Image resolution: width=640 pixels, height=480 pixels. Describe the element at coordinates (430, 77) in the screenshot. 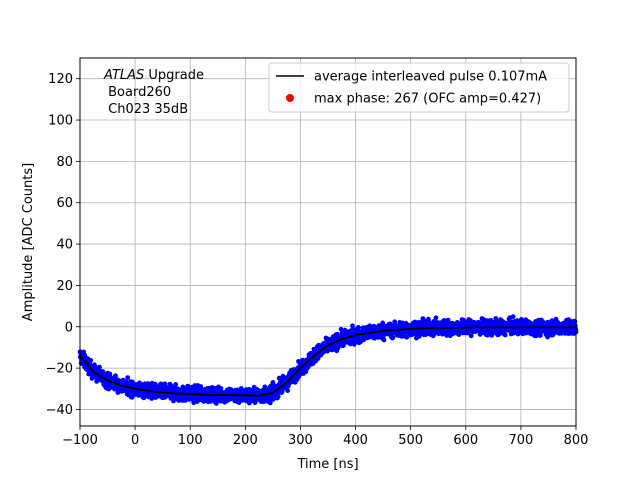

I see `legend-entry-average-pulse: average interleaved pulse 0.107mA` at that location.